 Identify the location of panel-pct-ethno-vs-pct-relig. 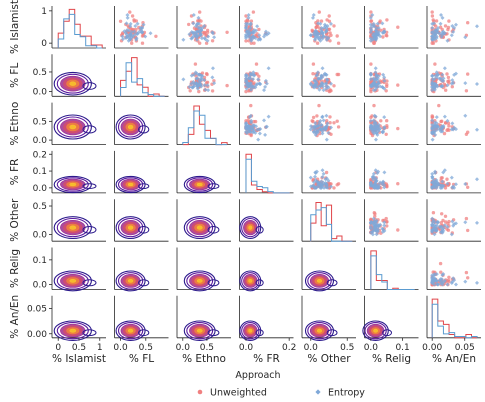
(391, 124).